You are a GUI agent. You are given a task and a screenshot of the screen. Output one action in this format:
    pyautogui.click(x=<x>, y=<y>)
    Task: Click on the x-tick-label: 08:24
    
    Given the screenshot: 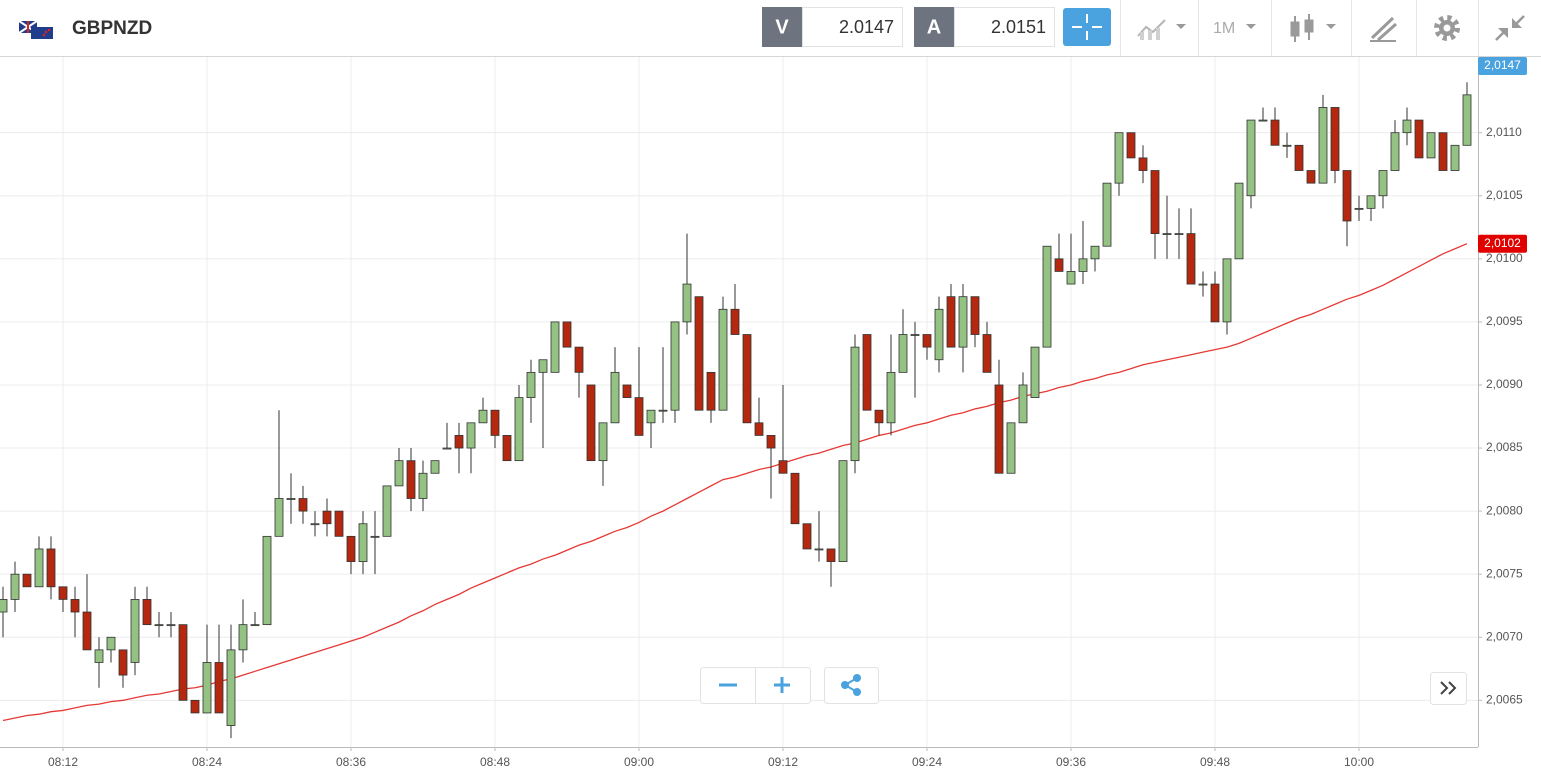 What is the action you would take?
    pyautogui.click(x=207, y=762)
    